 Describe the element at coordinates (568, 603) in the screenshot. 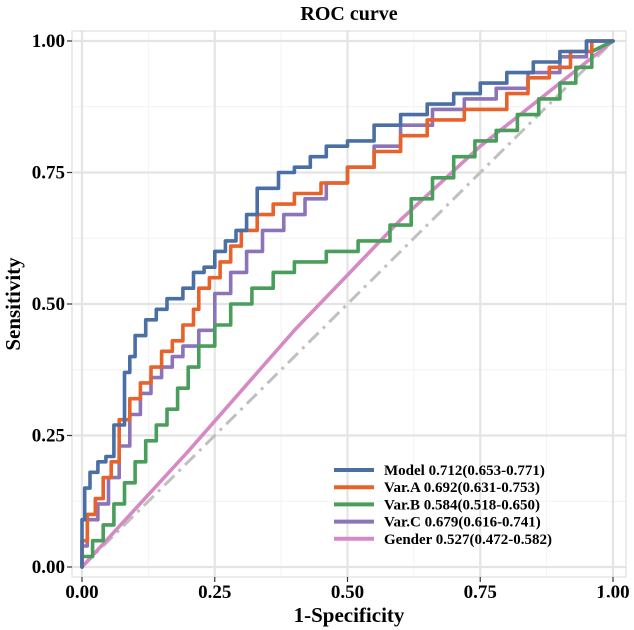

I see `watermark-text: 知乎 @统计学备忘` at that location.